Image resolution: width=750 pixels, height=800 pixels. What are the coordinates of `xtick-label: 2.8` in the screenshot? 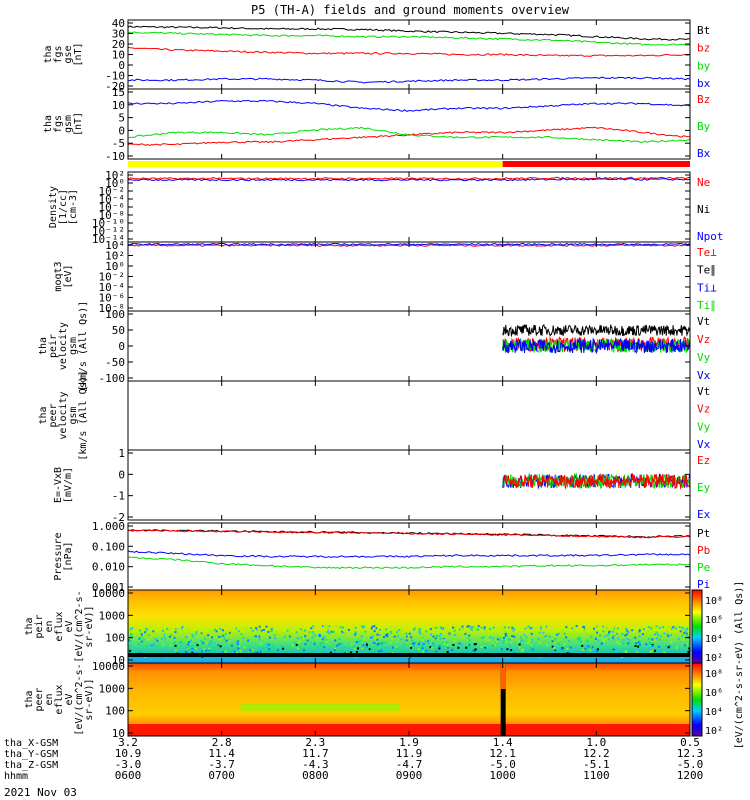 It's located at (222, 742).